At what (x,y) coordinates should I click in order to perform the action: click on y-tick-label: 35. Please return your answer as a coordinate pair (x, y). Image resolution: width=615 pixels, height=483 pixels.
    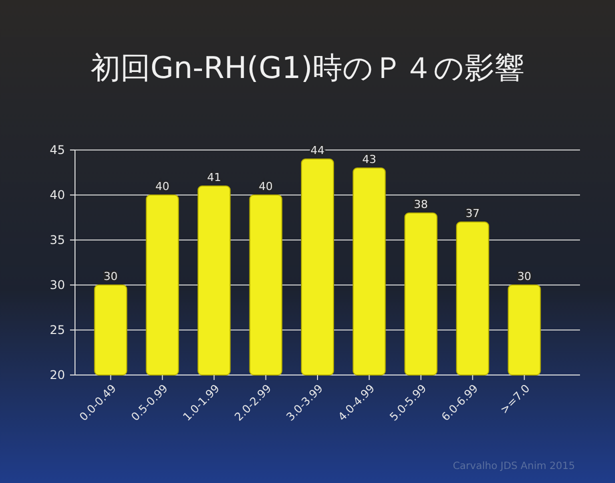
    Looking at the image, I should click on (57, 240).